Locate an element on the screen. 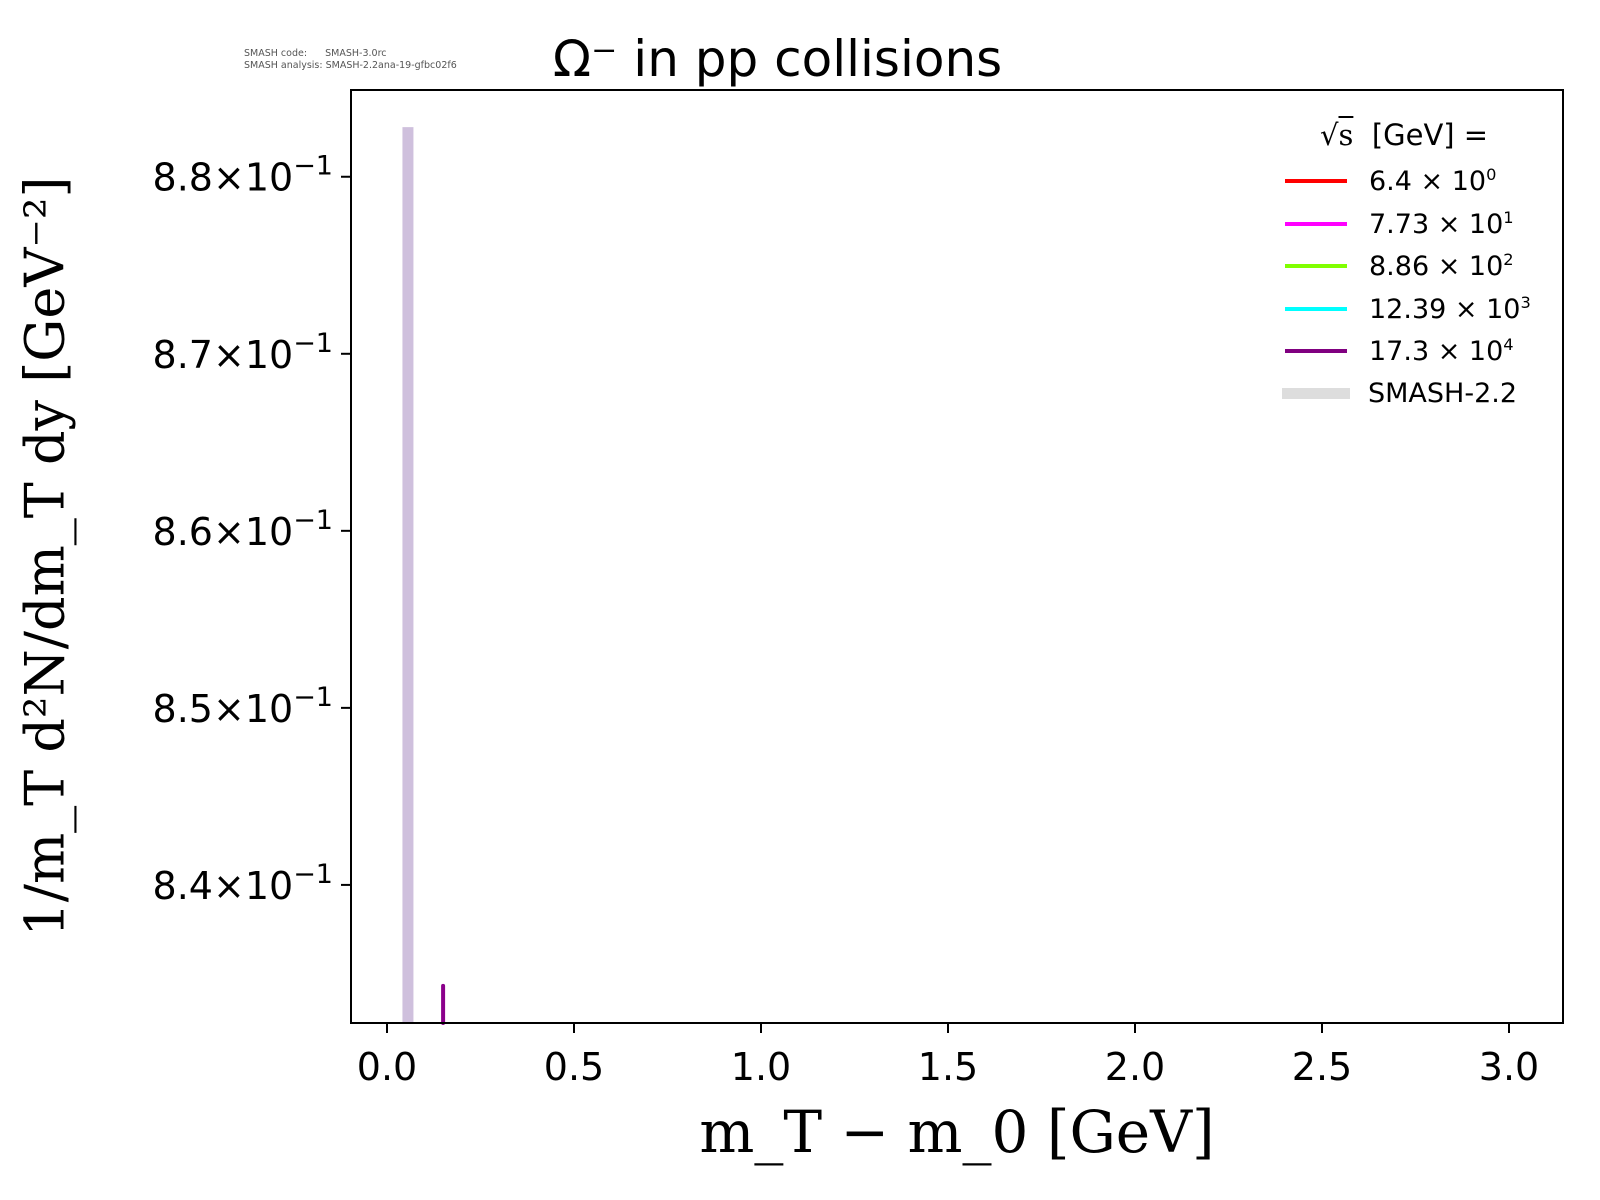 Image resolution: width=1600 pixels, height=1200 pixels. chart-title-text: Ω⁻ in pp collisions is located at coordinates (777, 59).